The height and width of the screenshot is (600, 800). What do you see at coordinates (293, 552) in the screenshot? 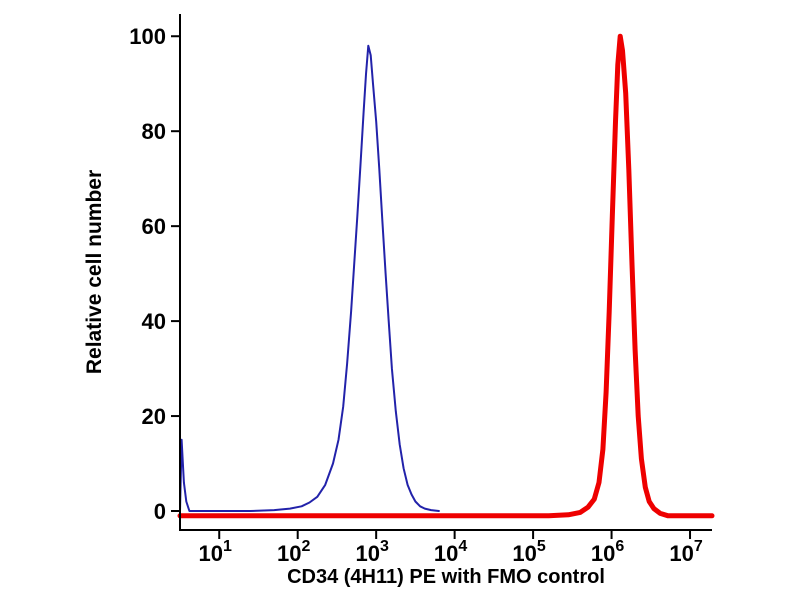
I see `x-tick-label: 10²` at bounding box center [293, 552].